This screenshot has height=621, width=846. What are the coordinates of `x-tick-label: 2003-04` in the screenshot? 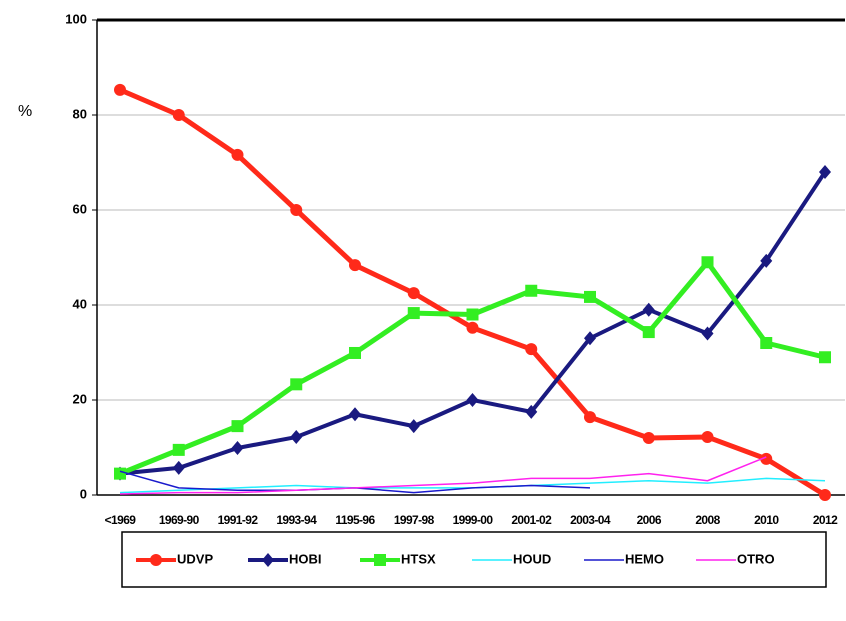 It's located at (590, 520).